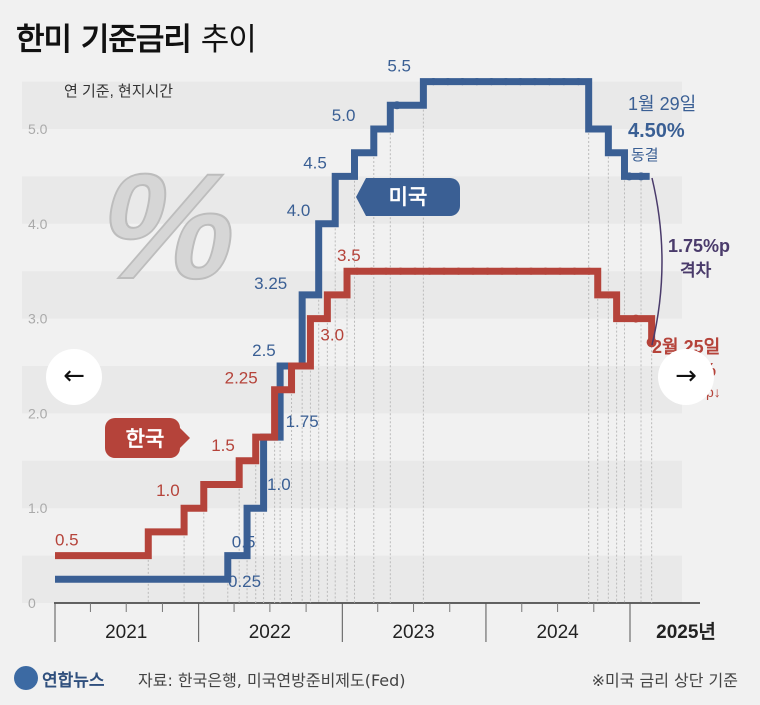  I want to click on arrow-right-icon: →, so click(686, 376).